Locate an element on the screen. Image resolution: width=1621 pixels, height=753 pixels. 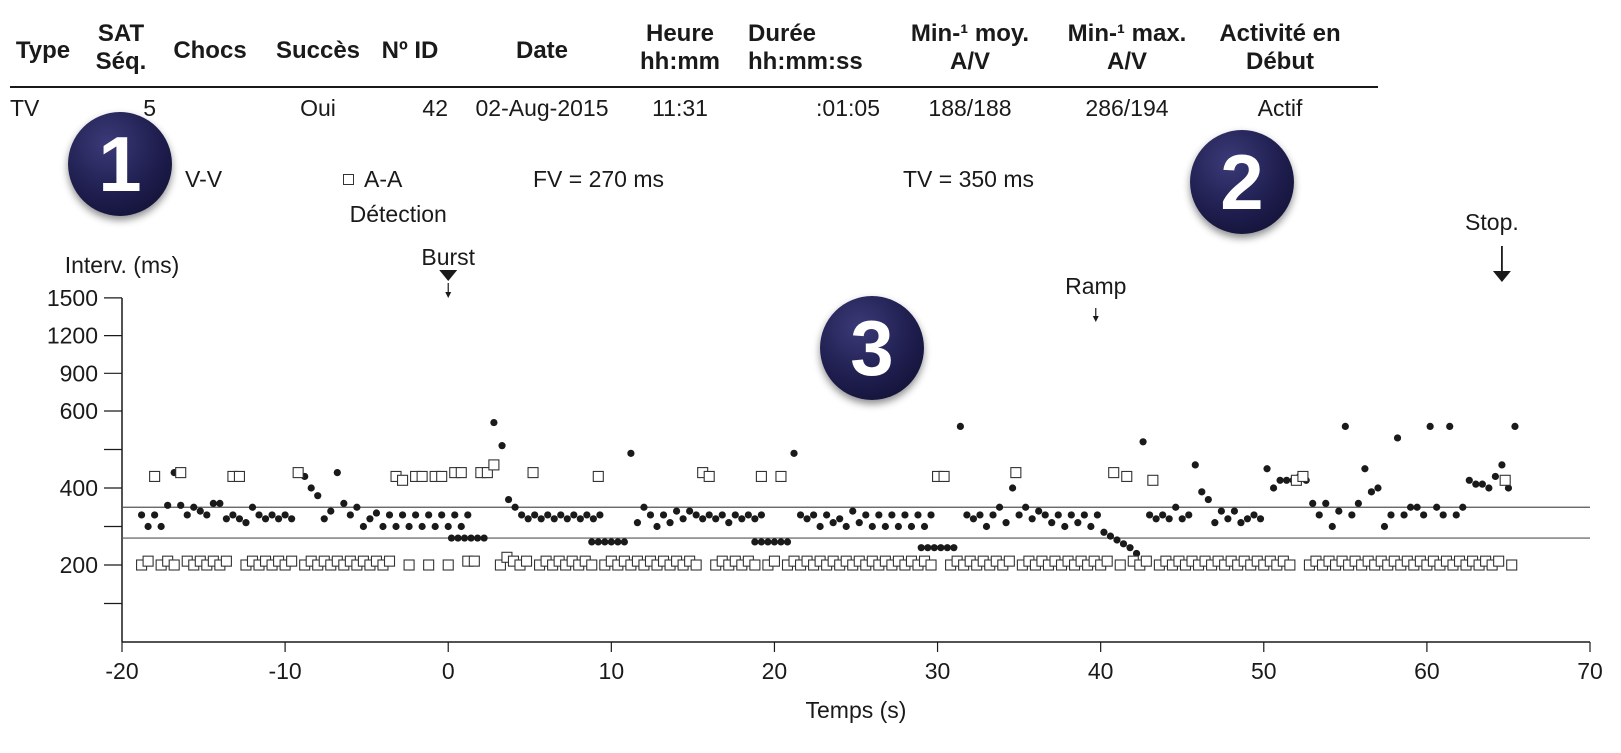
cell-duree: :01:05 is located at coordinates (848, 108).